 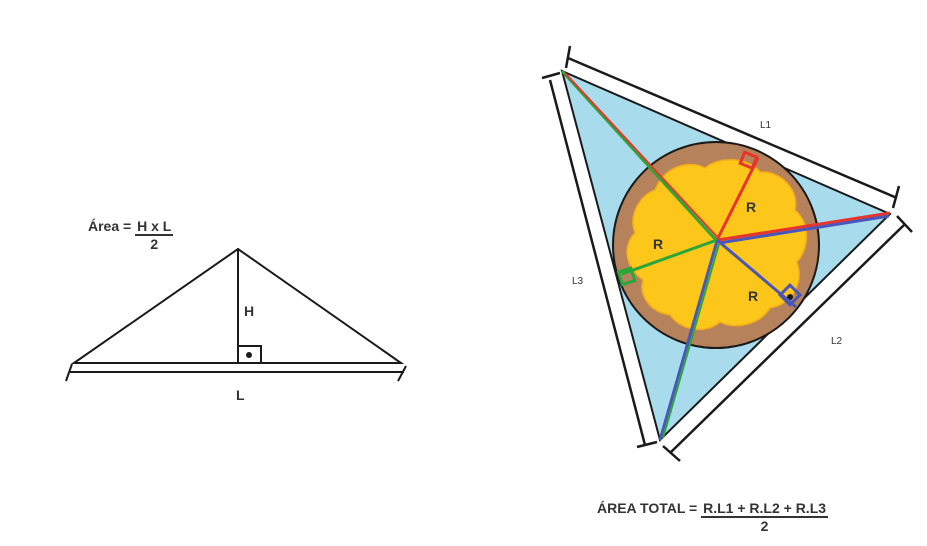 I want to click on base-dimension-tick-left, so click(x=69, y=372).